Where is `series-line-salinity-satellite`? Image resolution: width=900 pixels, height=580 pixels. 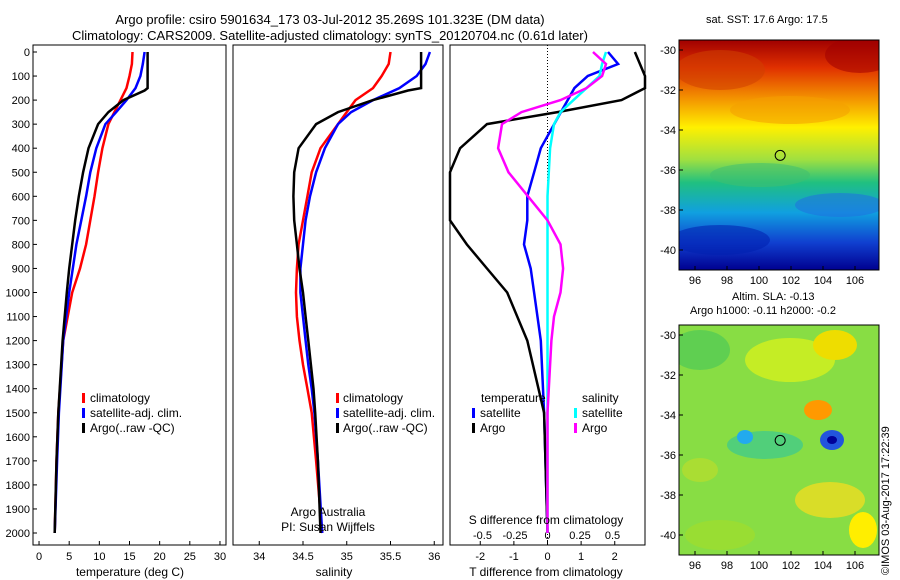
series-line-salinity-satellite is located at coordinates (577, 292).